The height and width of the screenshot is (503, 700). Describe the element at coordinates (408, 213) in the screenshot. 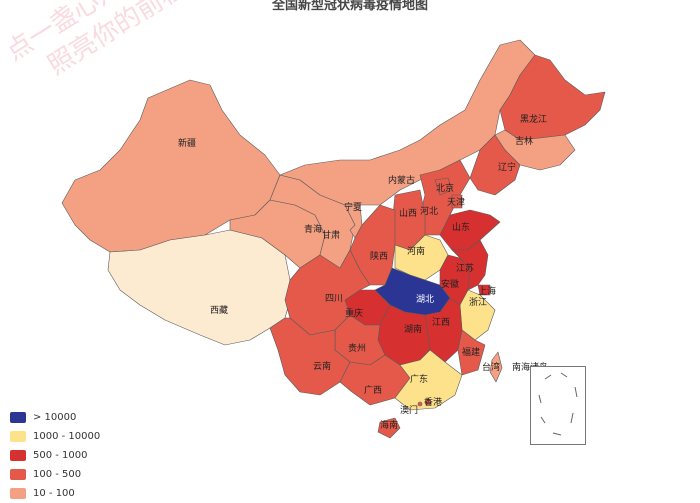

I see `label-shanxi: 山西` at that location.